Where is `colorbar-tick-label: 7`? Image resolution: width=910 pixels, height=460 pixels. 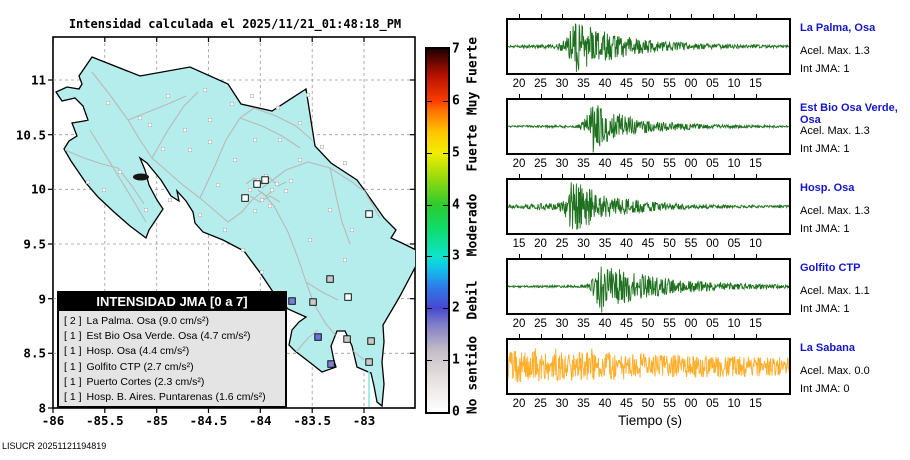 colorbar-tick-label: 7 is located at coordinates (456, 49).